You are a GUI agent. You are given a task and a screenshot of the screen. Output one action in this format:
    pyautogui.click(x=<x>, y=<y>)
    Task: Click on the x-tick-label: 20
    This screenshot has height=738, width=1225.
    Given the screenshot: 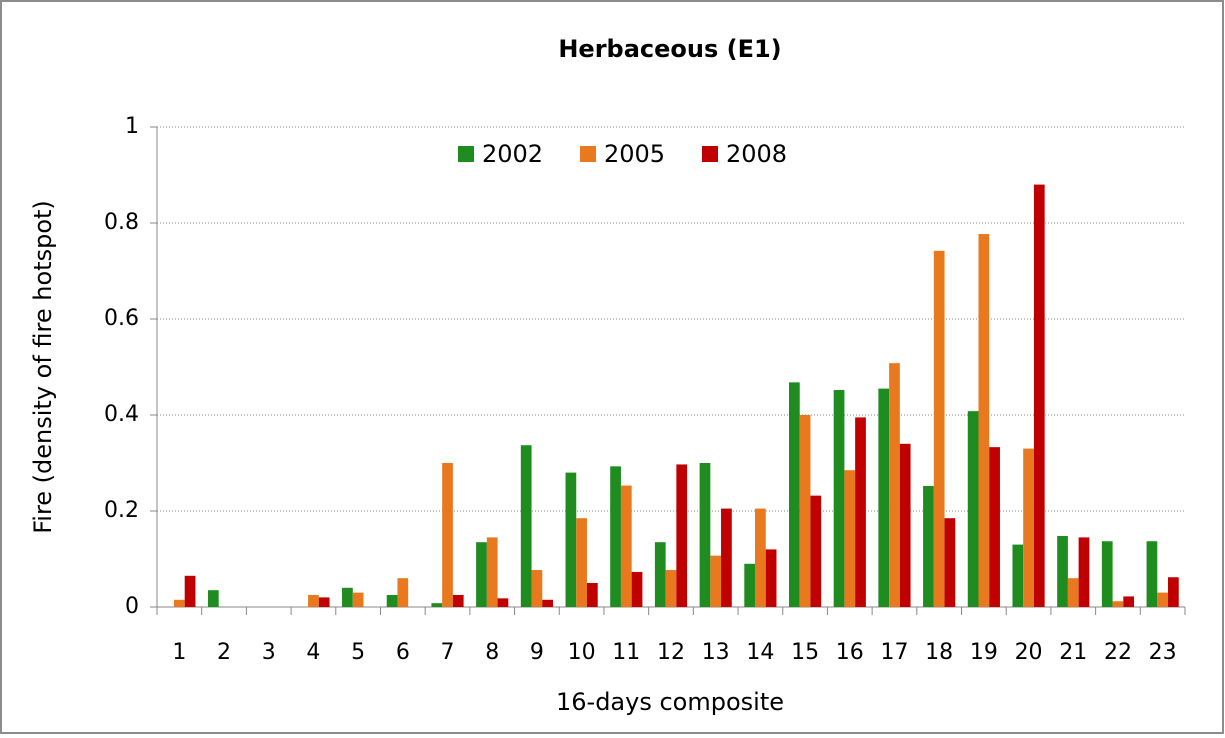 What is the action you would take?
    pyautogui.click(x=1029, y=652)
    